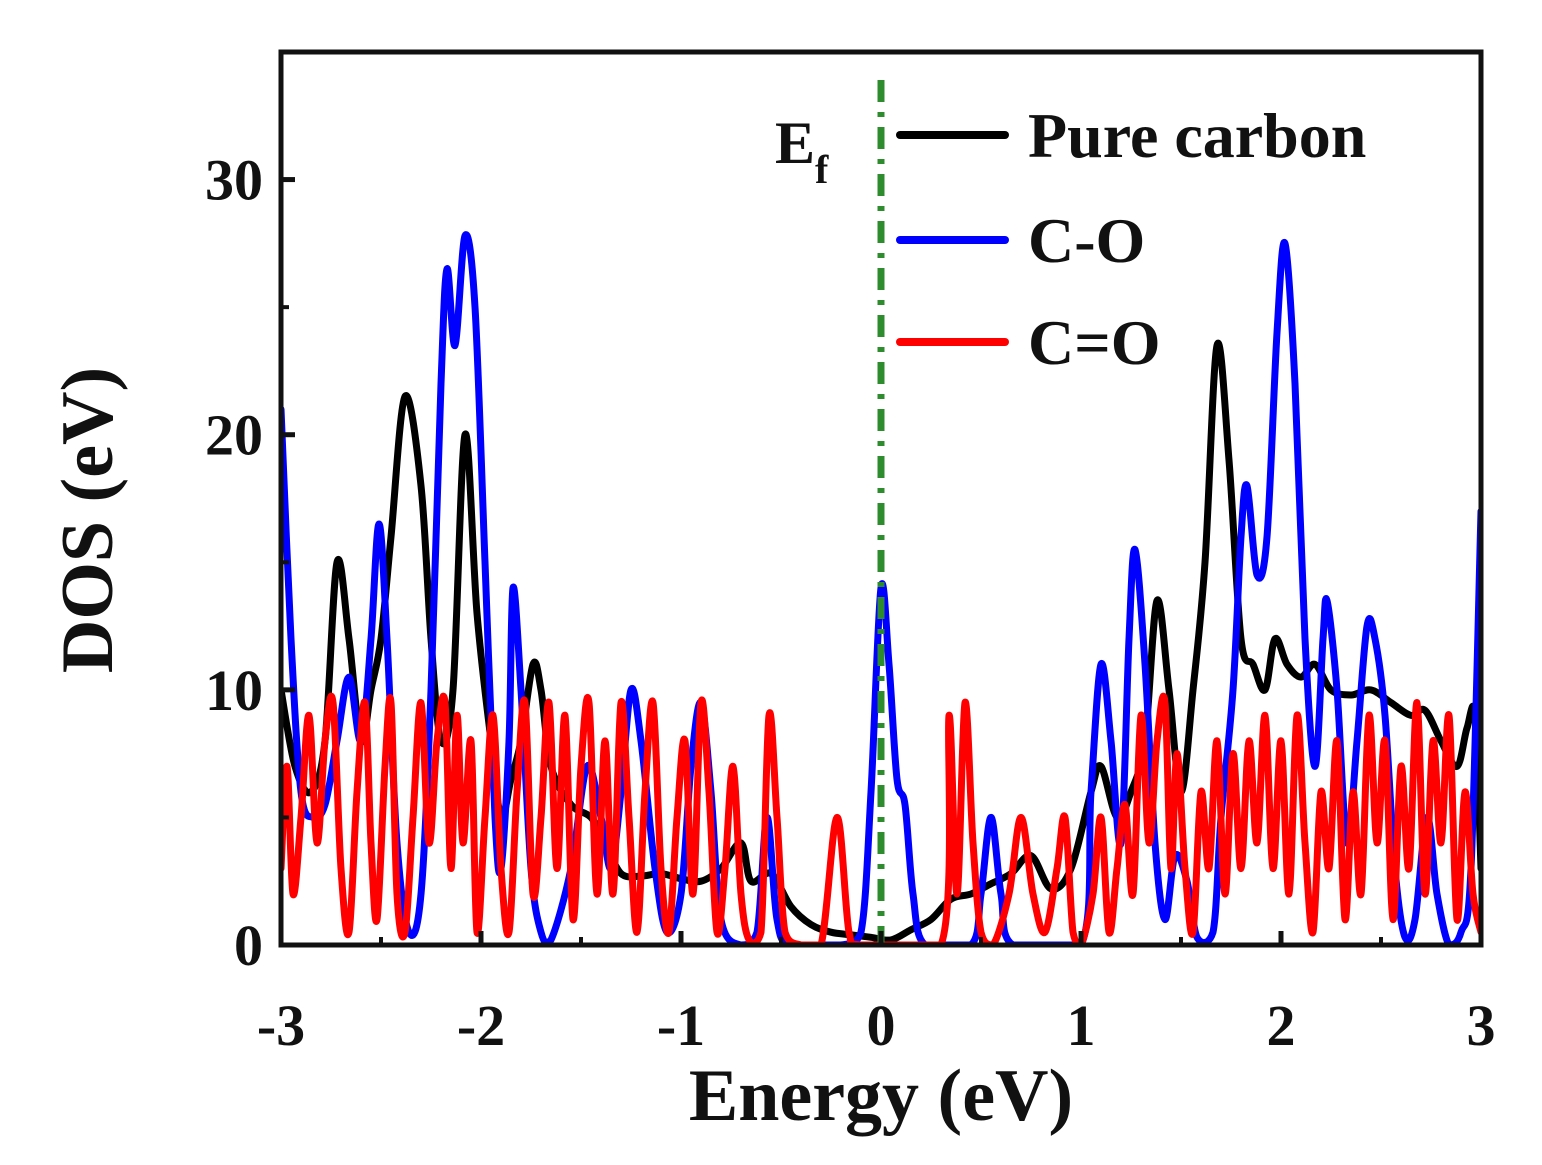  Describe the element at coordinates (681, 1025) in the screenshot. I see `x-tick-label: -1` at that location.